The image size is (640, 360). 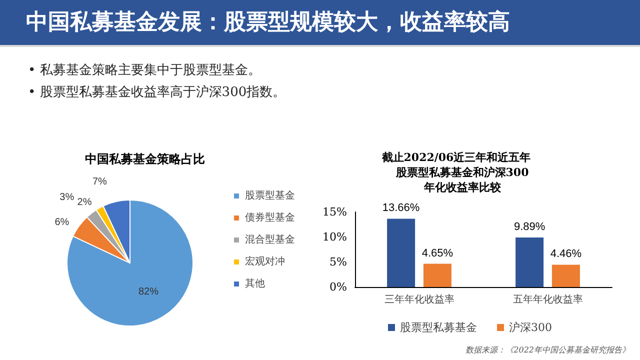 What do you see at coordinates (157, 92) in the screenshot?
I see `text: • 股票型私募基金收益率高于沪深300指数。` at bounding box center [157, 92].